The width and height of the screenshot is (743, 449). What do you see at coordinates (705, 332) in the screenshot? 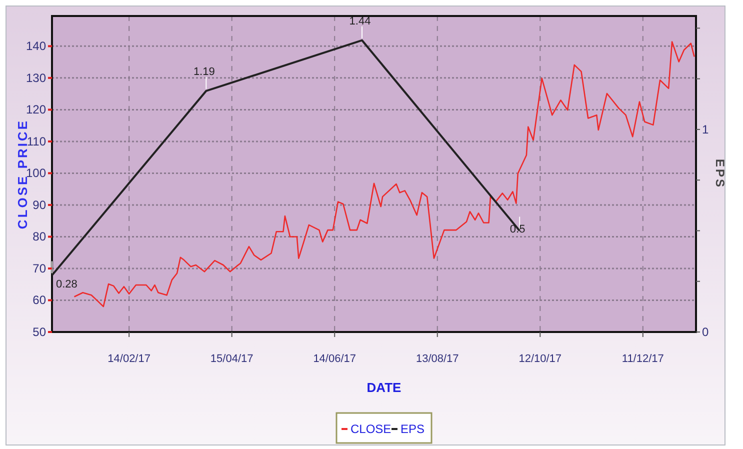
I see `y2-tick-label: 0` at bounding box center [705, 332].